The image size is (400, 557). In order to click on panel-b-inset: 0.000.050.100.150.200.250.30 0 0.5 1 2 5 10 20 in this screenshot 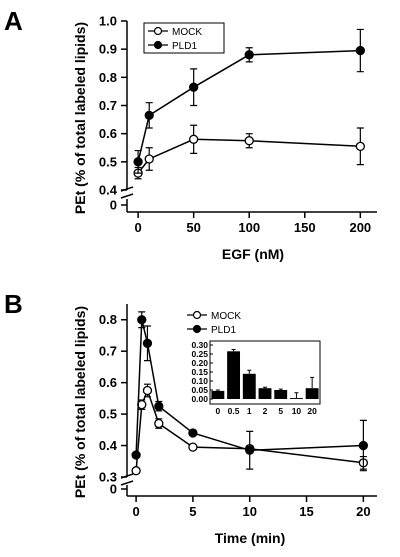, I will do `click(256, 378)`.